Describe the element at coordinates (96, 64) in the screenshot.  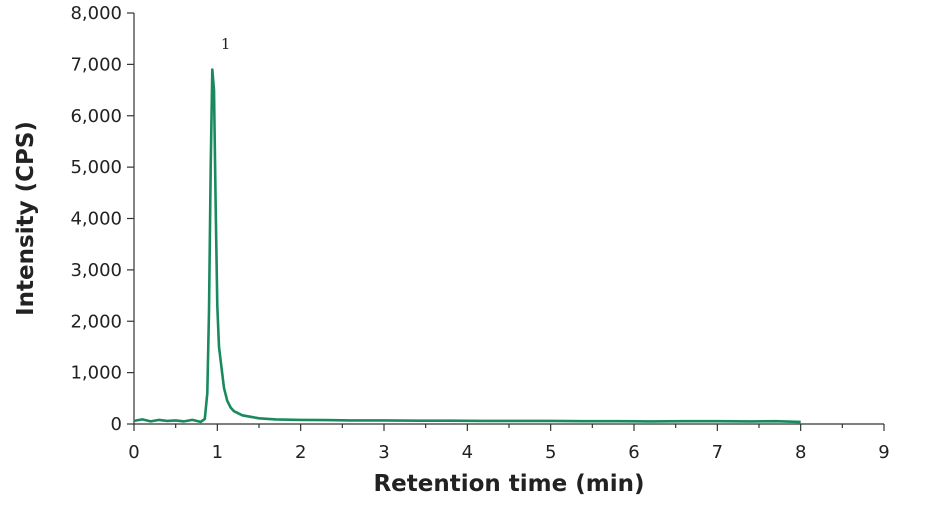
I see `y-tick-label: 7,000` at that location.